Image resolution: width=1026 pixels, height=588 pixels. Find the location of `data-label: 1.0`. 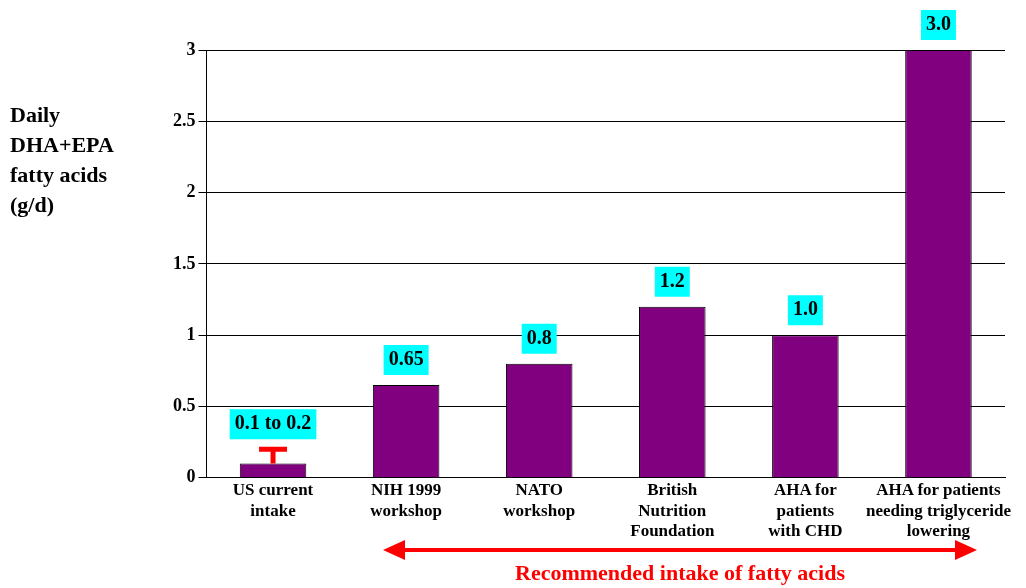

data-label: 1.0 is located at coordinates (805, 308).